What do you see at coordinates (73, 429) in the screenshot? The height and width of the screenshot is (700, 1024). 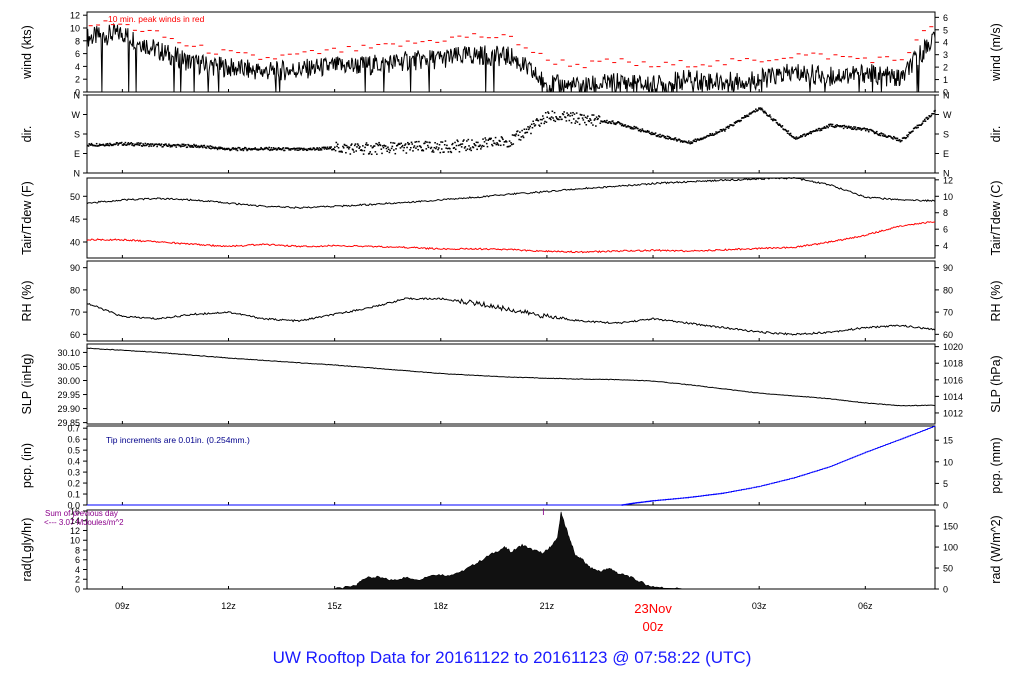 I see `y-tick-label-left: 0.7` at bounding box center [73, 429].